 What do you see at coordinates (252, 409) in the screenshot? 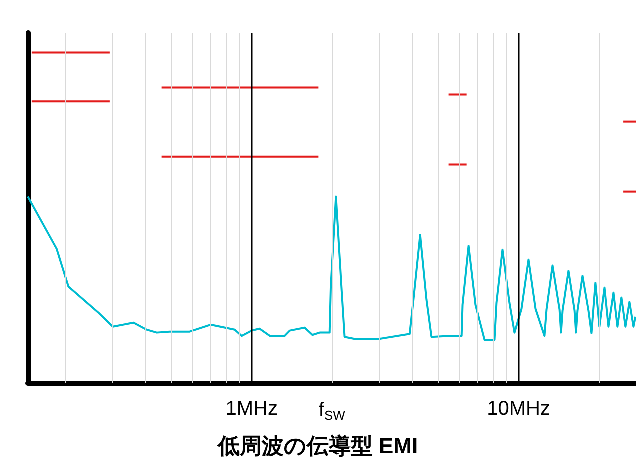
I see `x-tick-label: 1MHz` at bounding box center [252, 409].